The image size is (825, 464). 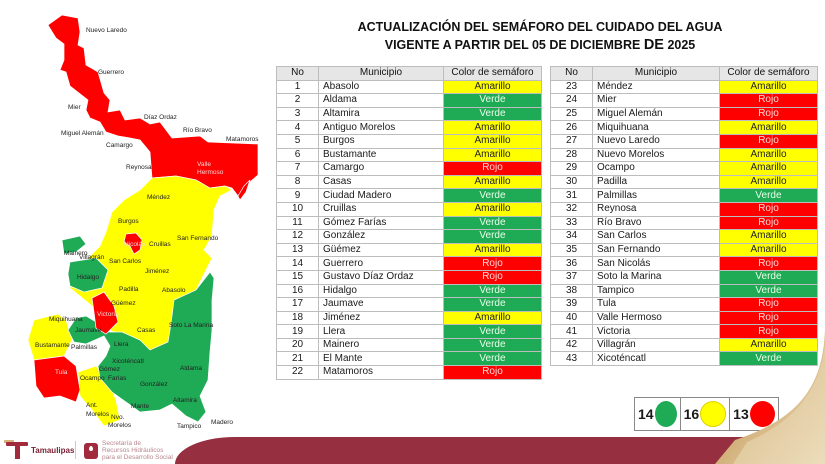 What do you see at coordinates (61, 372) in the screenshot?
I see `map-label: Tula` at bounding box center [61, 372].